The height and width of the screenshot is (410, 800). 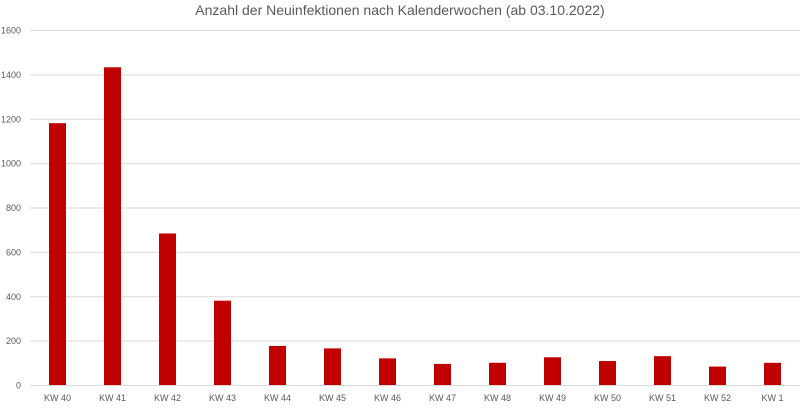 I want to click on y-tick-label: 1000, so click(x=11, y=164).